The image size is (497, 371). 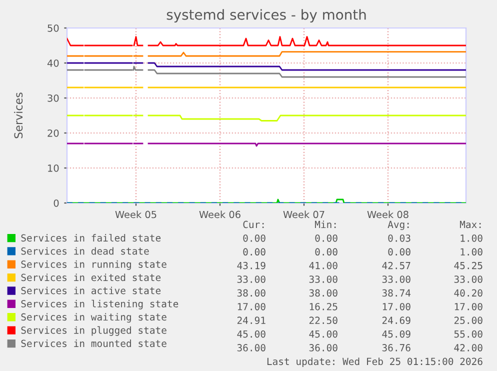 I want to click on legend-label: Services in exited state, so click(x=91, y=278).